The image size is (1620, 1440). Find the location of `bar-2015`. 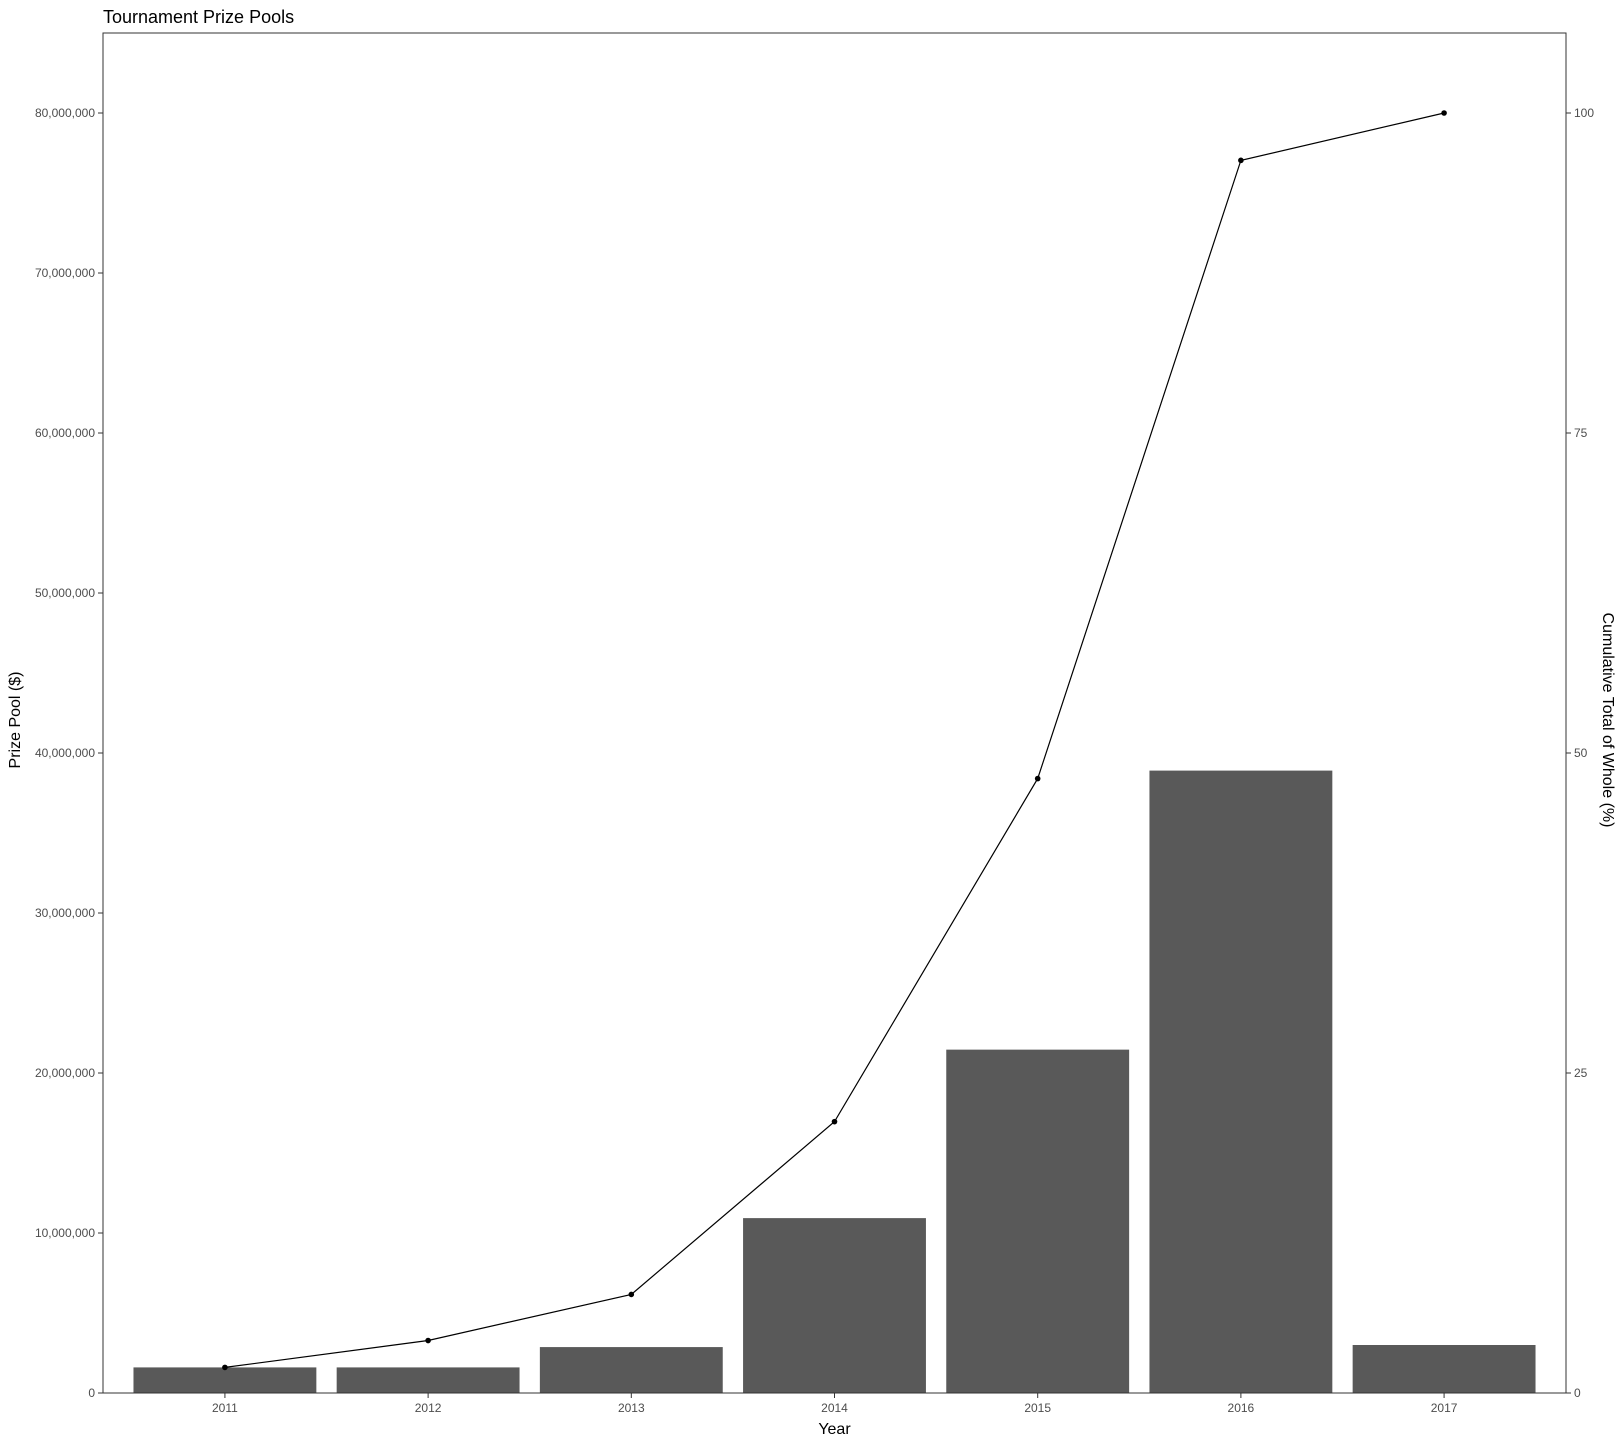

bar-2015 is located at coordinates (1038, 1221).